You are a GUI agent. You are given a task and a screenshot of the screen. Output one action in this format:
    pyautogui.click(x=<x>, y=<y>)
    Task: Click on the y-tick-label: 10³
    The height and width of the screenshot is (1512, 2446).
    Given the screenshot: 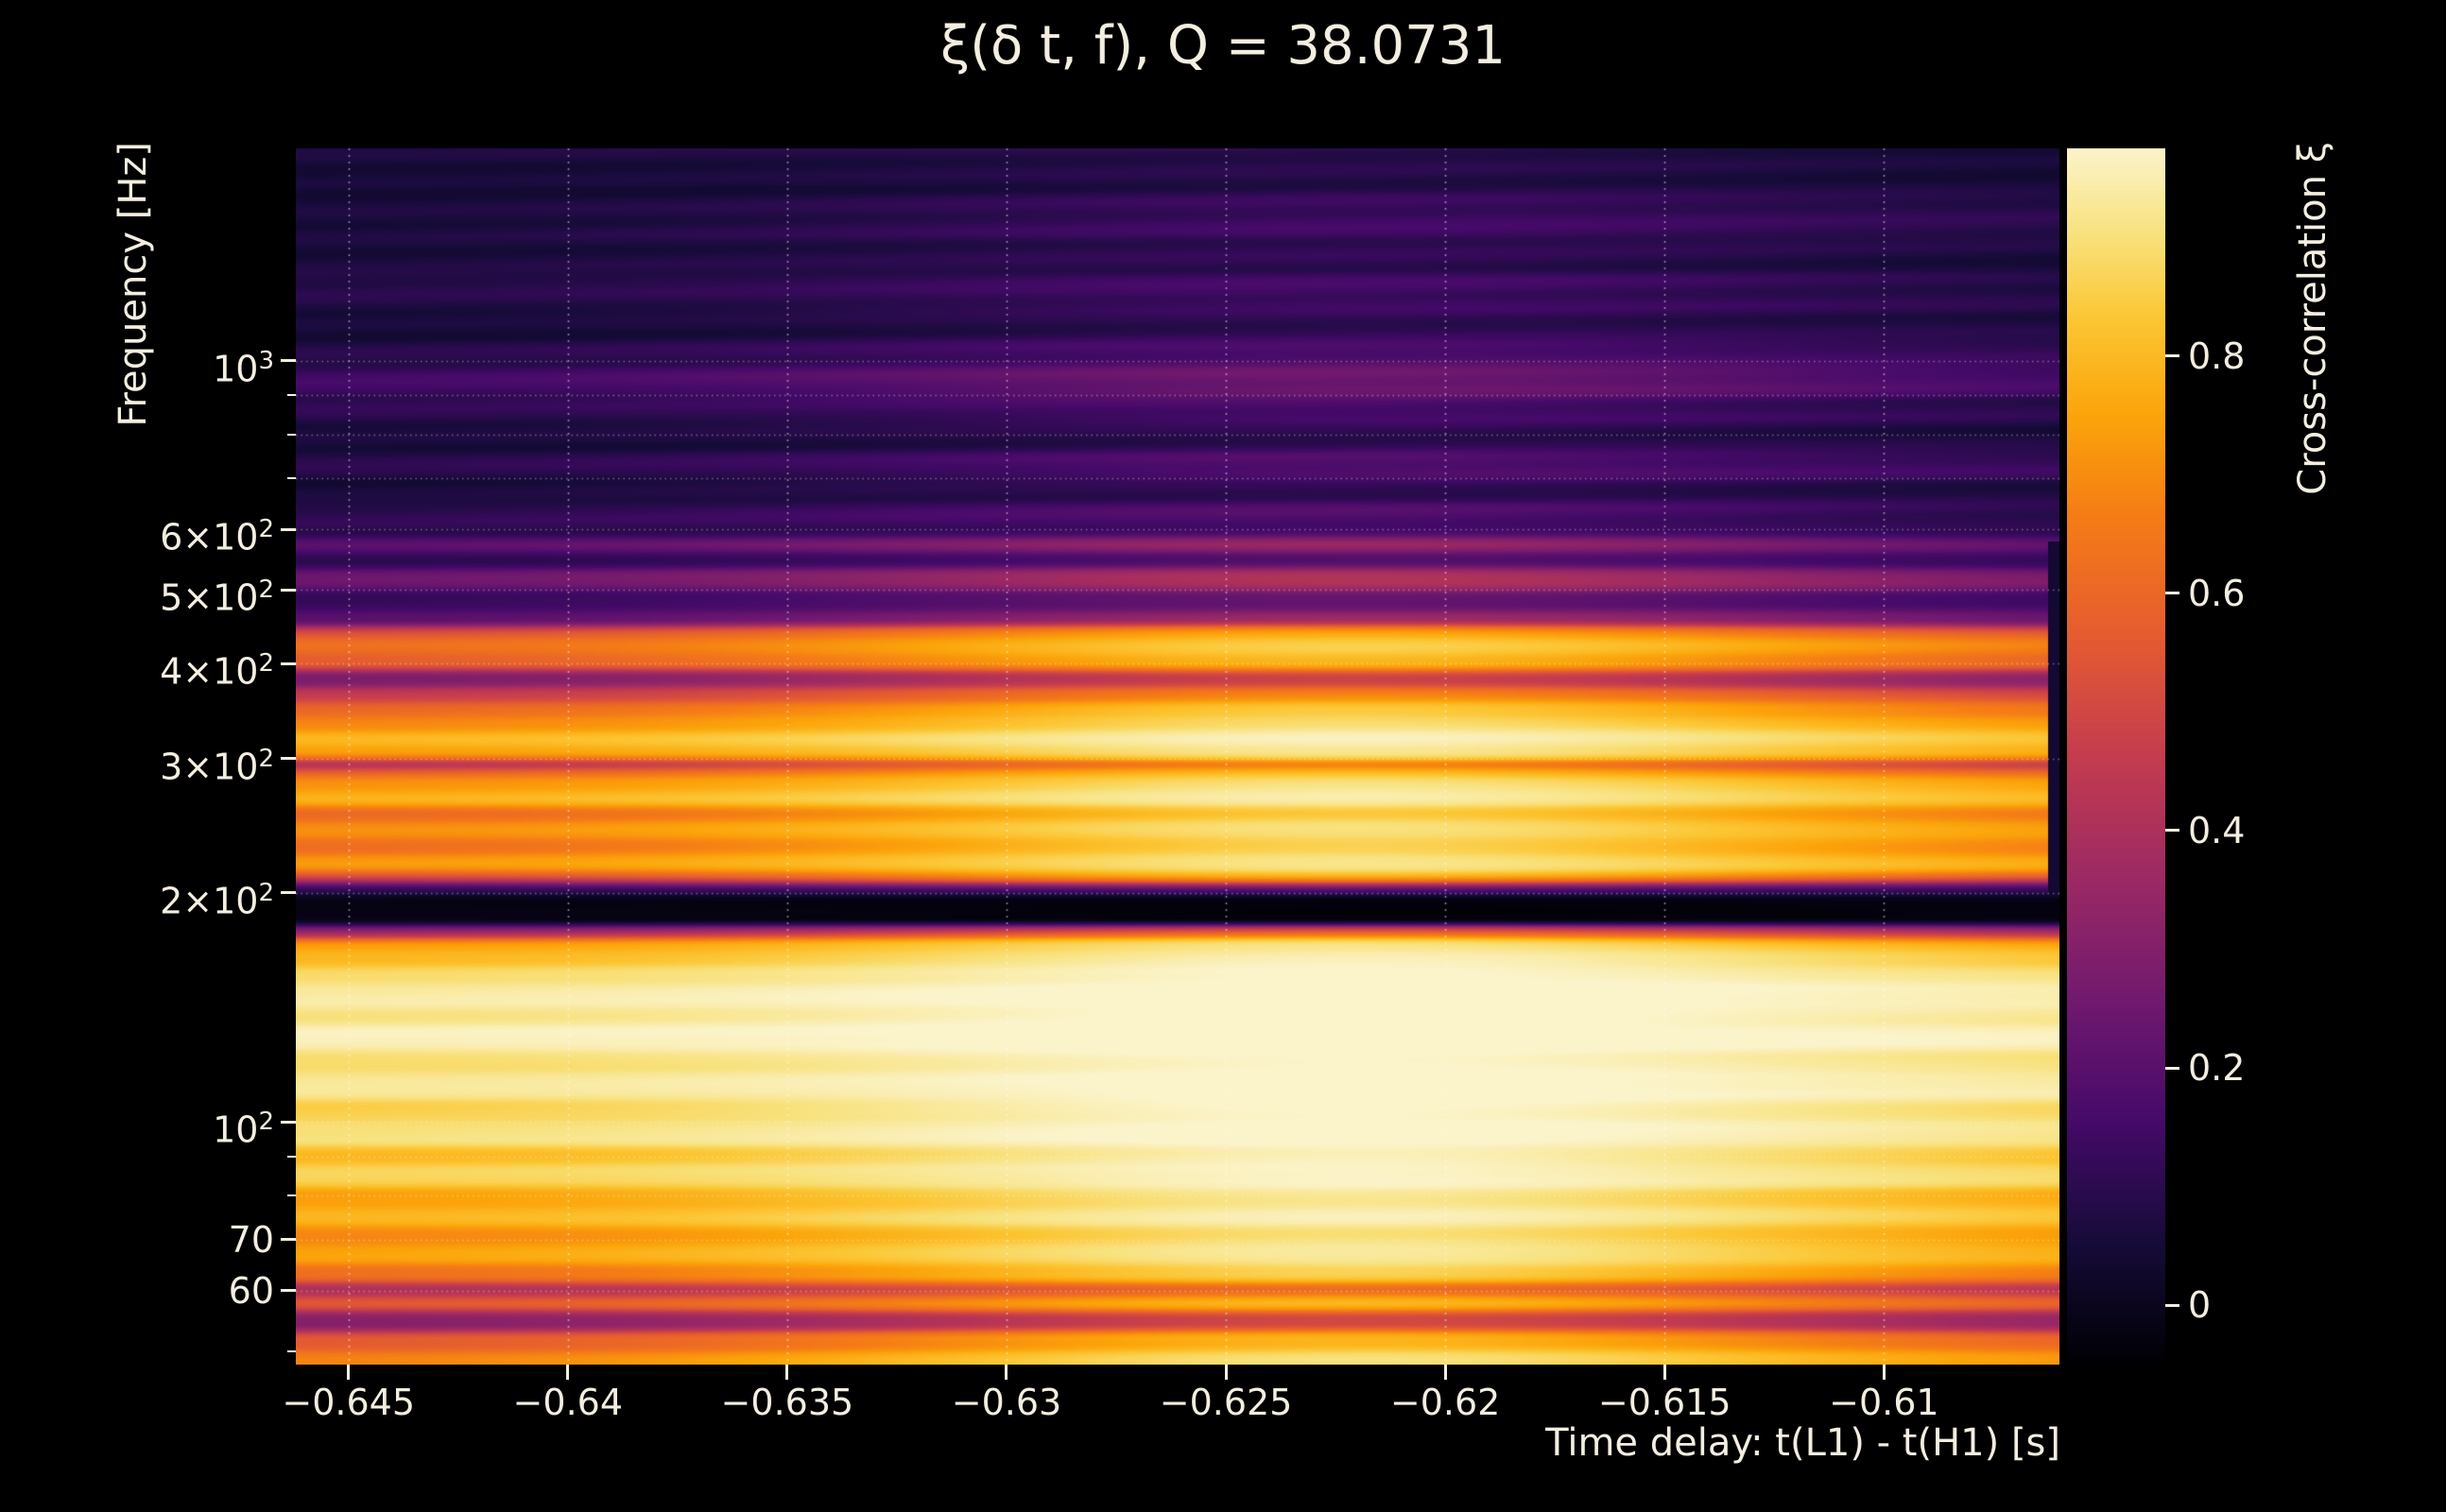 What is the action you would take?
    pyautogui.click(x=243, y=368)
    